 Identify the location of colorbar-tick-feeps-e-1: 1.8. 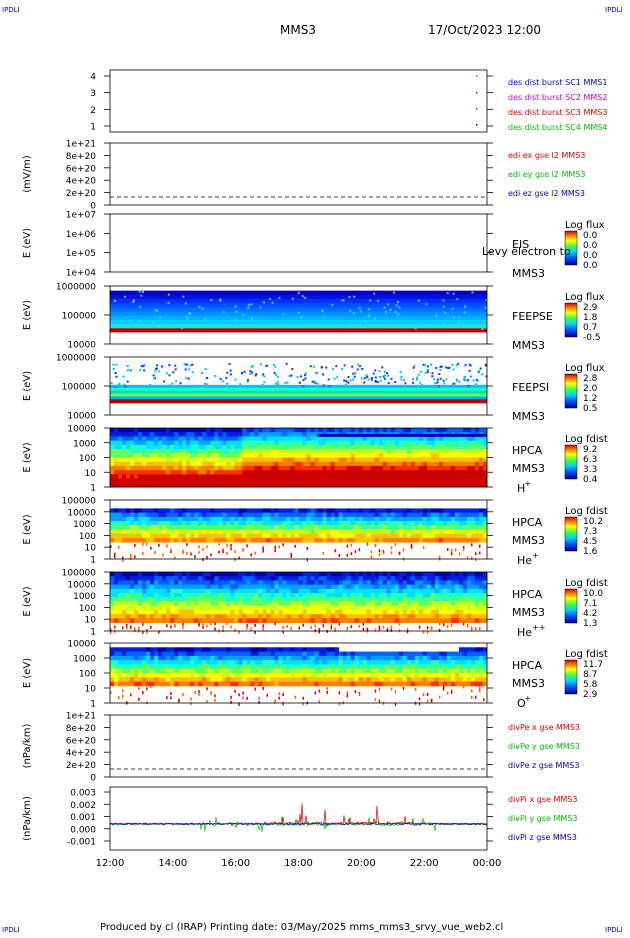
(590, 318).